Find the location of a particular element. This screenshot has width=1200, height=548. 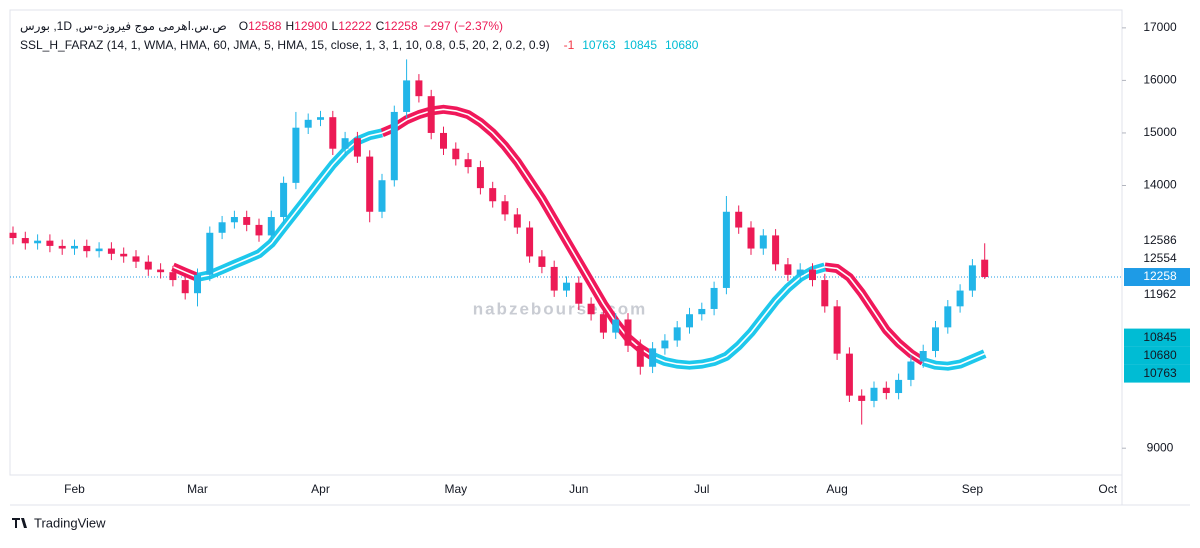

x-tick-label: Sep is located at coordinates (973, 489).